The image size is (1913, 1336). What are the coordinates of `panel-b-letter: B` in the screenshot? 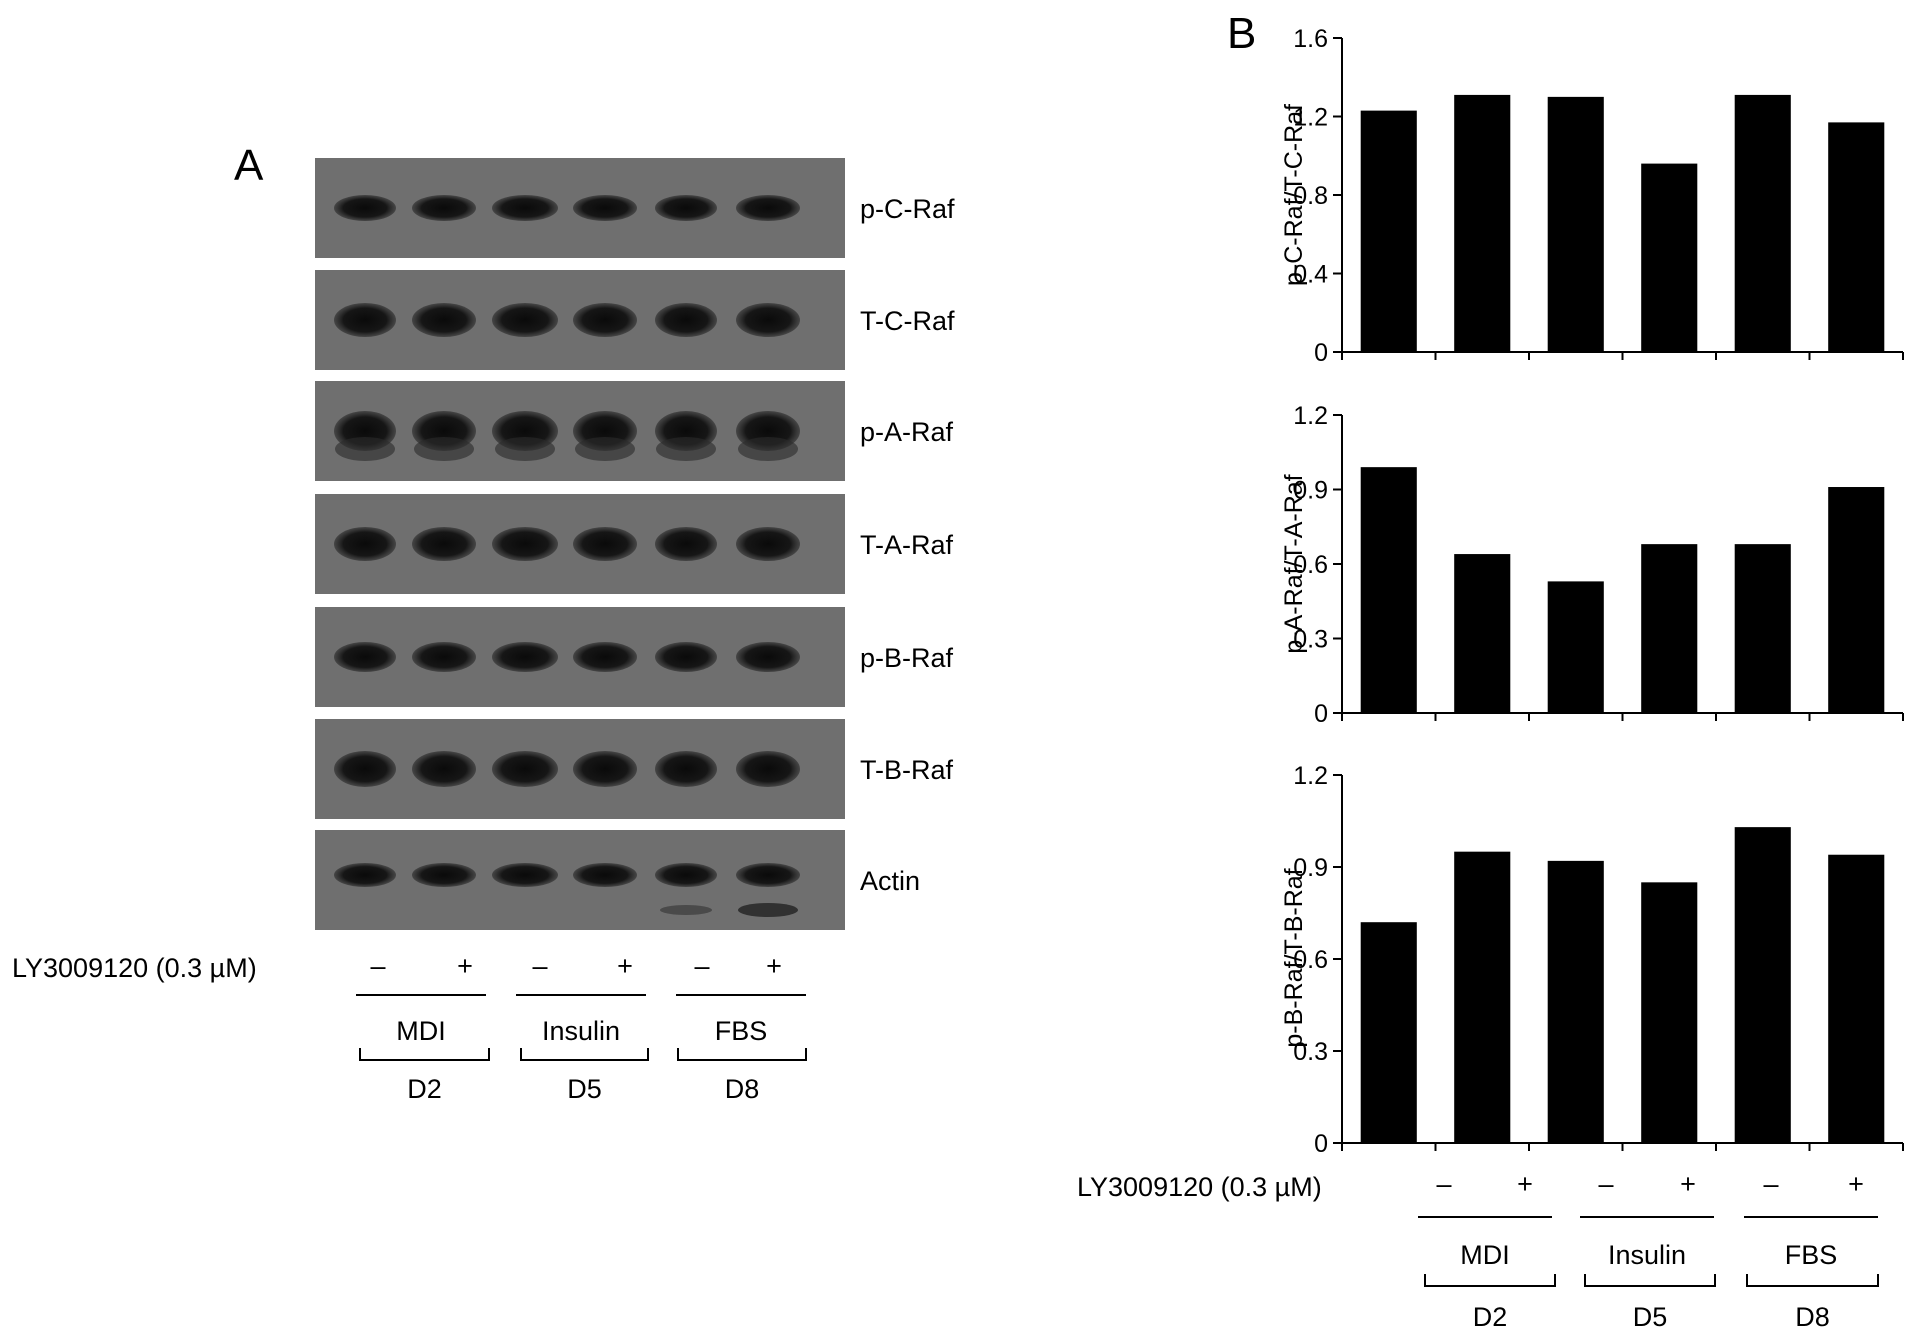 It's located at (1241, 33).